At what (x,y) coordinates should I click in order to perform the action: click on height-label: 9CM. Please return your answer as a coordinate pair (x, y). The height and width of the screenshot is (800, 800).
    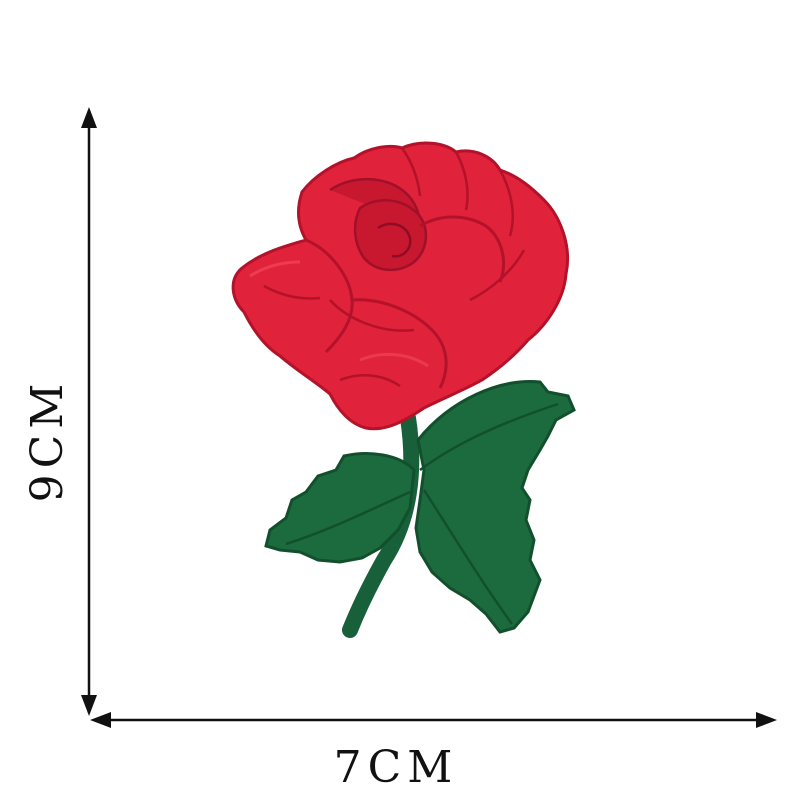
    Looking at the image, I should click on (47, 440).